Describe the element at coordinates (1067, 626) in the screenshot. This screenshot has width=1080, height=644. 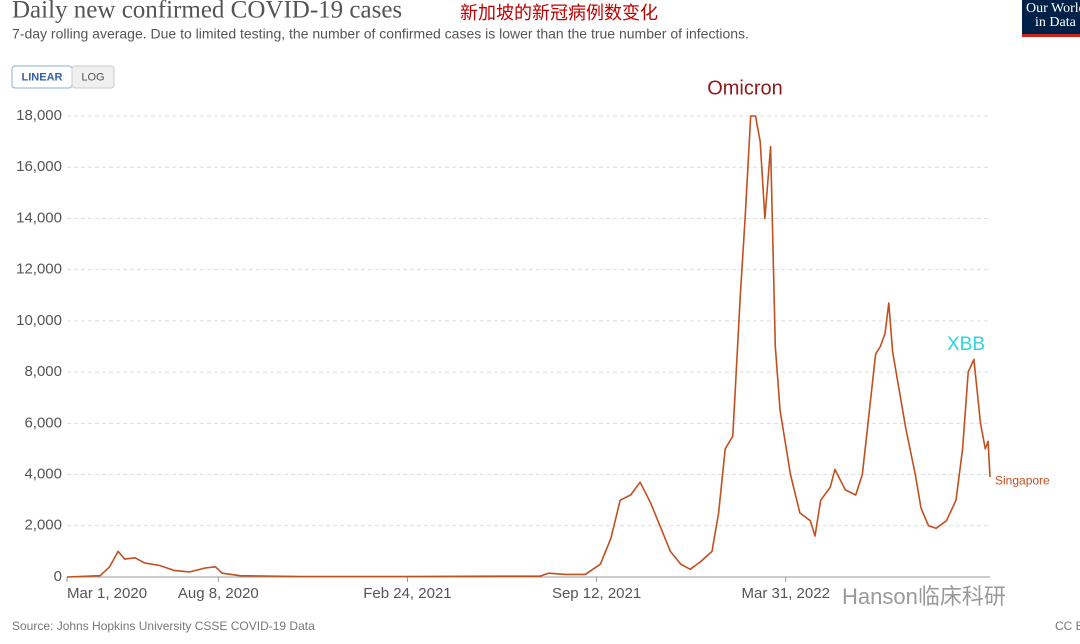
I see `license: CC BY` at that location.